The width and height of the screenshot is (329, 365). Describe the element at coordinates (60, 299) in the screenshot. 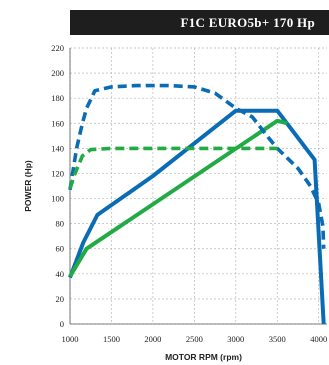

I see `y-tick-label: 20` at that location.